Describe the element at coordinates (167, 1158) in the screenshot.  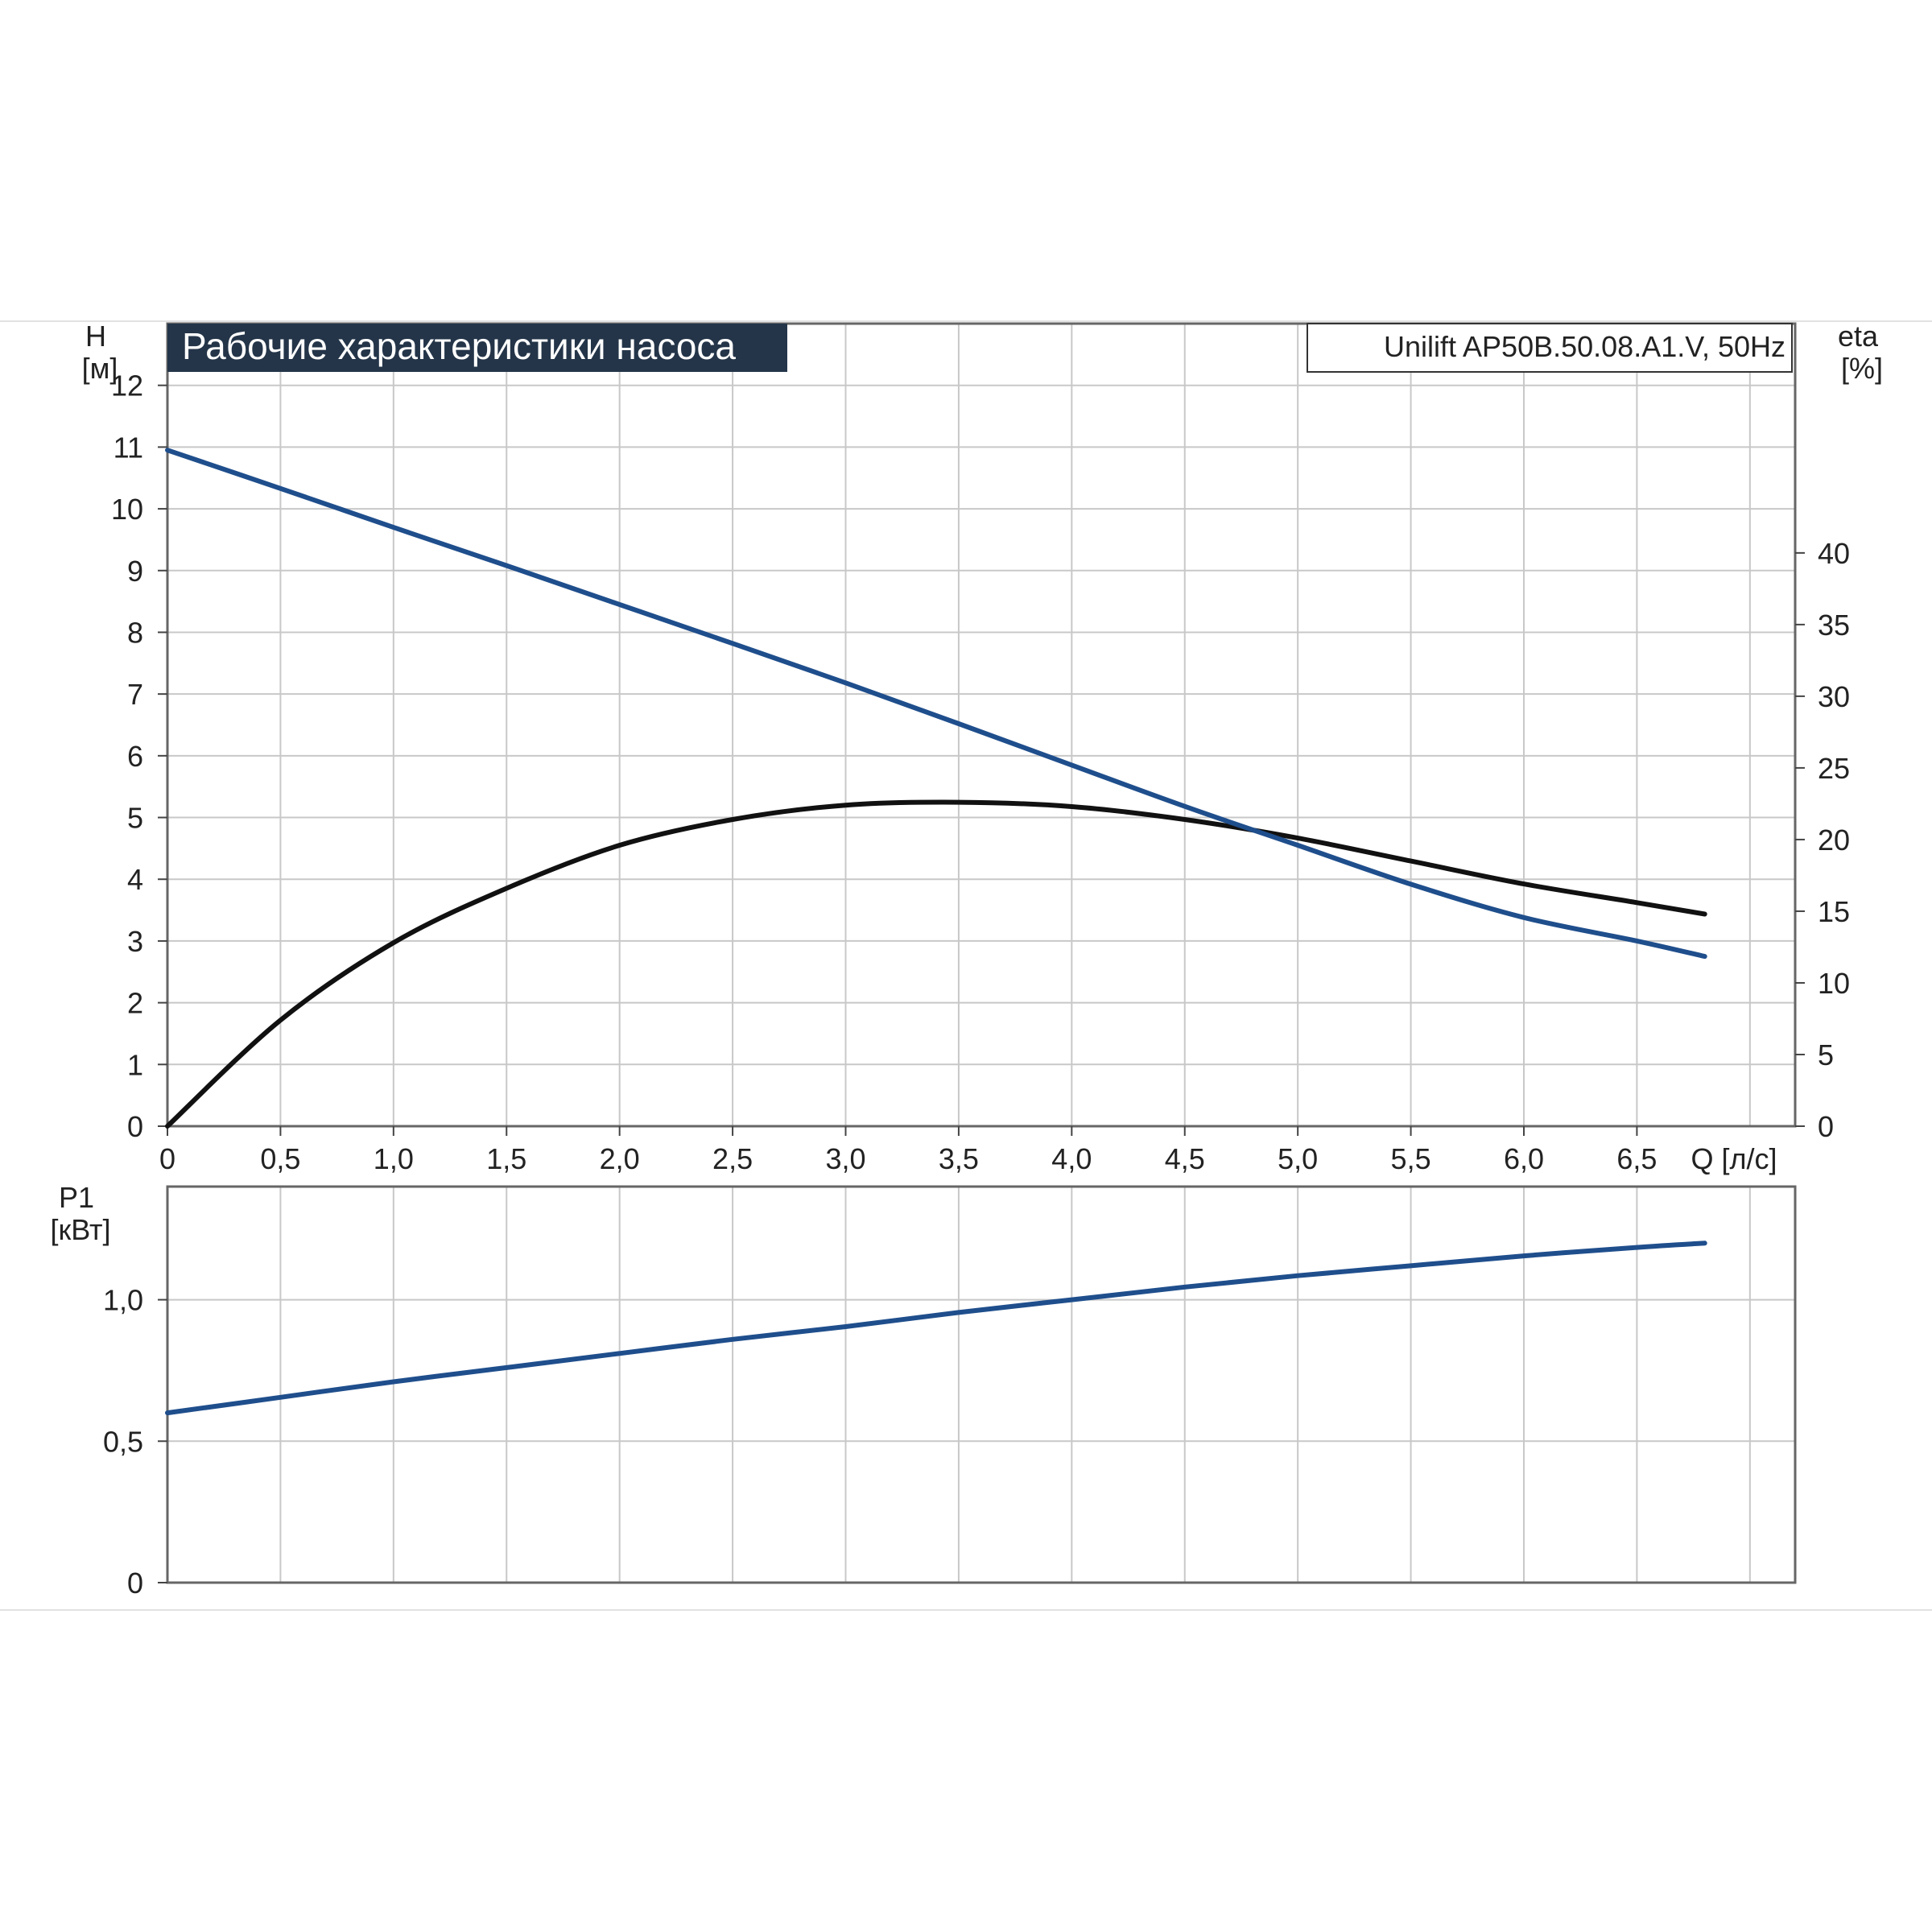
I see `flow-tick-label: 0` at that location.